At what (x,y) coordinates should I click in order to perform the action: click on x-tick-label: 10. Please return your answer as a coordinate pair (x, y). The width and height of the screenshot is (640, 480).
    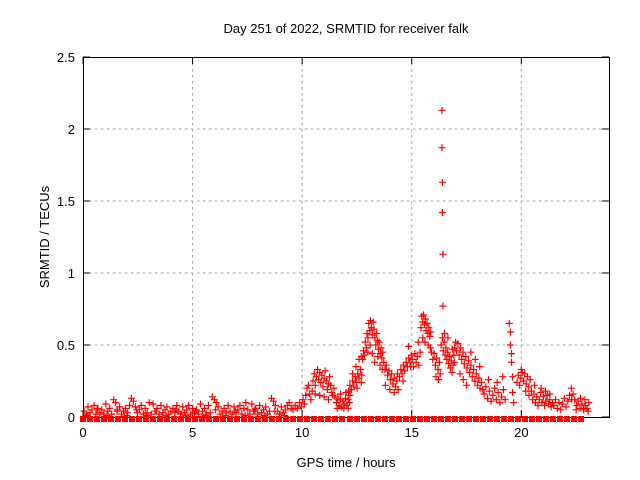
    Looking at the image, I should click on (302, 432).